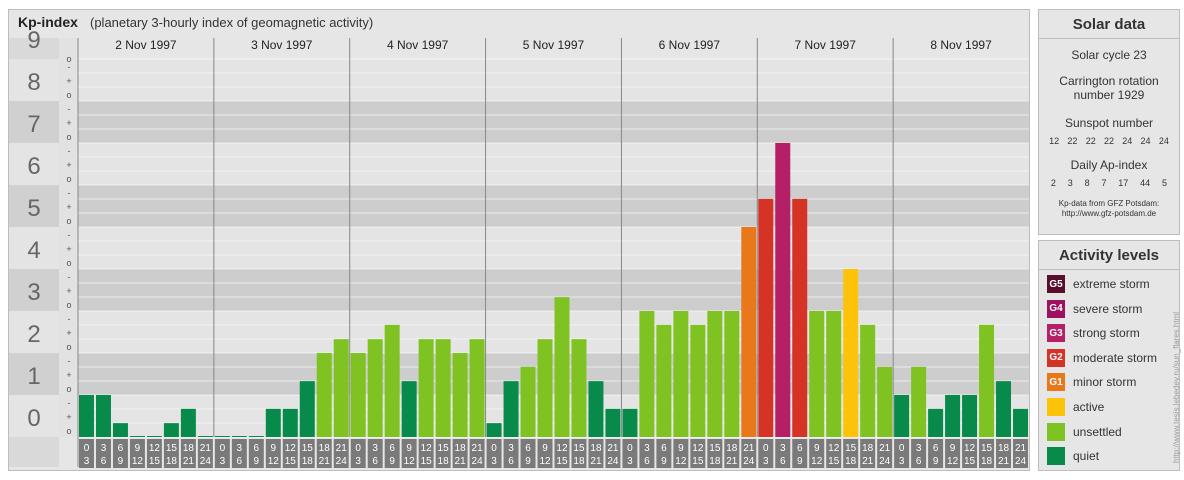 Image resolution: width=1184 pixels, height=480 pixels. What do you see at coordinates (1145, 141) in the screenshot?
I see `sunspot-value: 24` at bounding box center [1145, 141].